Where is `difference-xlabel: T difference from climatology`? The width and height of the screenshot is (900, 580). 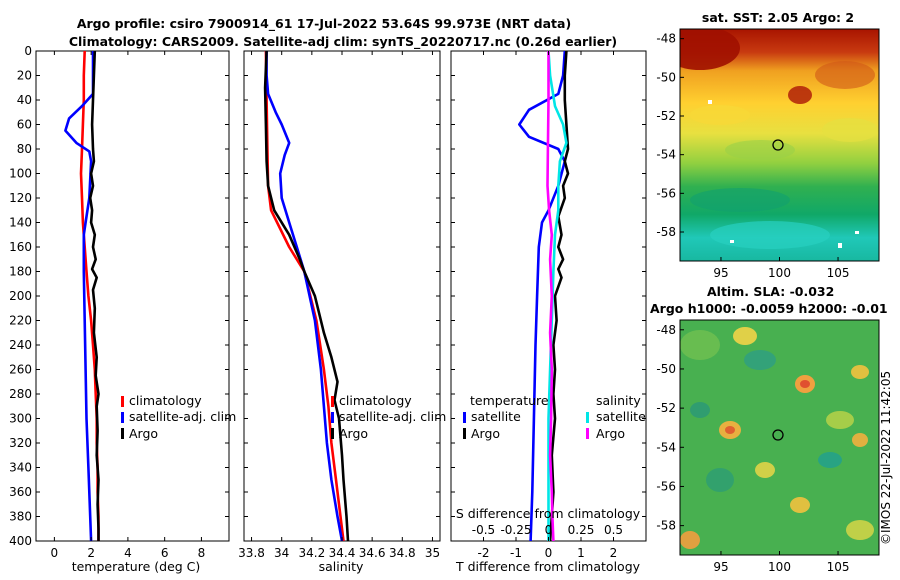
difference-xlabel: T difference from climatology is located at coordinates (548, 566).